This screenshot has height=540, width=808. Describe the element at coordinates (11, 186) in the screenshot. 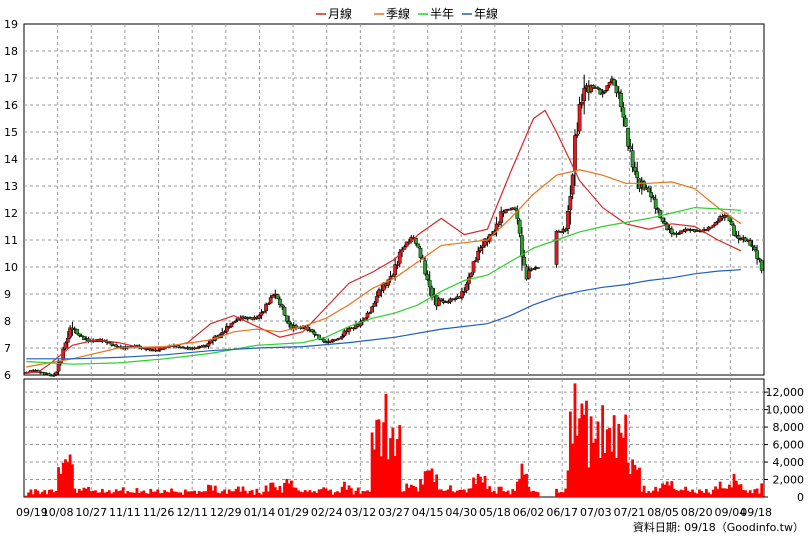

I see `price-tick-label: 13` at that location.